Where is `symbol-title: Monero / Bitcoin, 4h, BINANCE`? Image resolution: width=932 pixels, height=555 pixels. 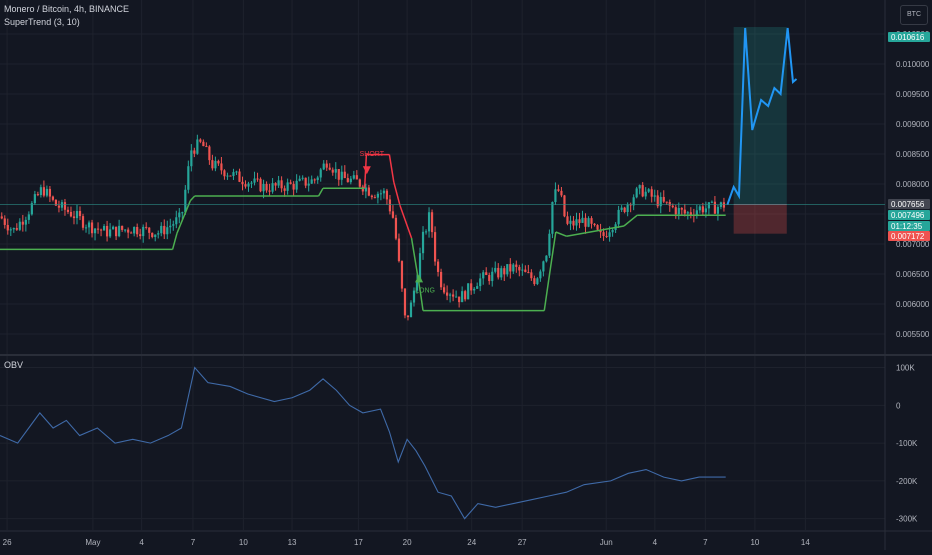
symbol-title: Monero / Bitcoin, 4h, BINANCE is located at coordinates (67, 9).